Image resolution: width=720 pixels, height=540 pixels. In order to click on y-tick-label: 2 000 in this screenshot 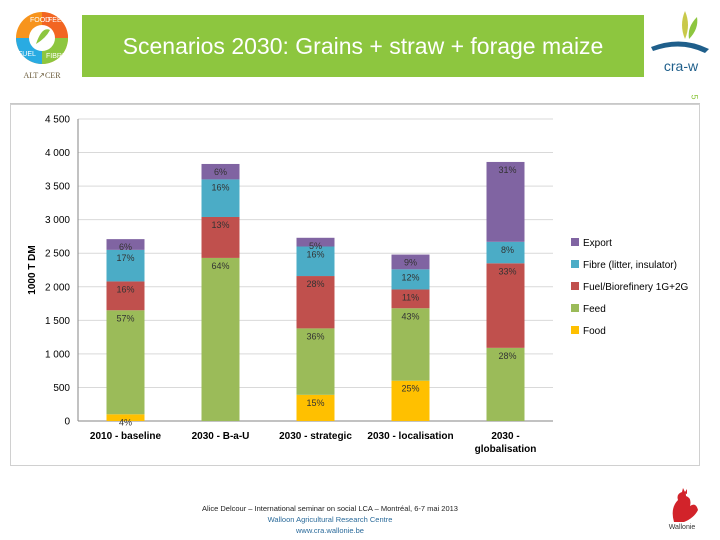, I will do `click(57, 287)`.